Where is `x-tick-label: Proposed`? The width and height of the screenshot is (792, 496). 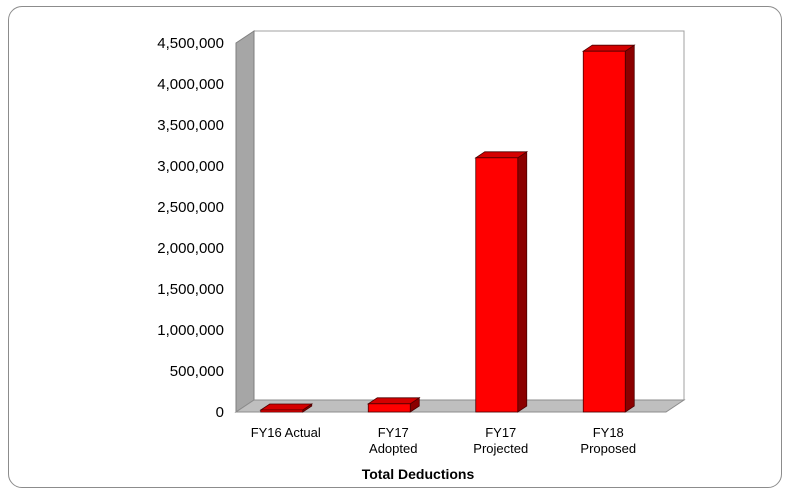
x-tick-label: Proposed is located at coordinates (608, 448).